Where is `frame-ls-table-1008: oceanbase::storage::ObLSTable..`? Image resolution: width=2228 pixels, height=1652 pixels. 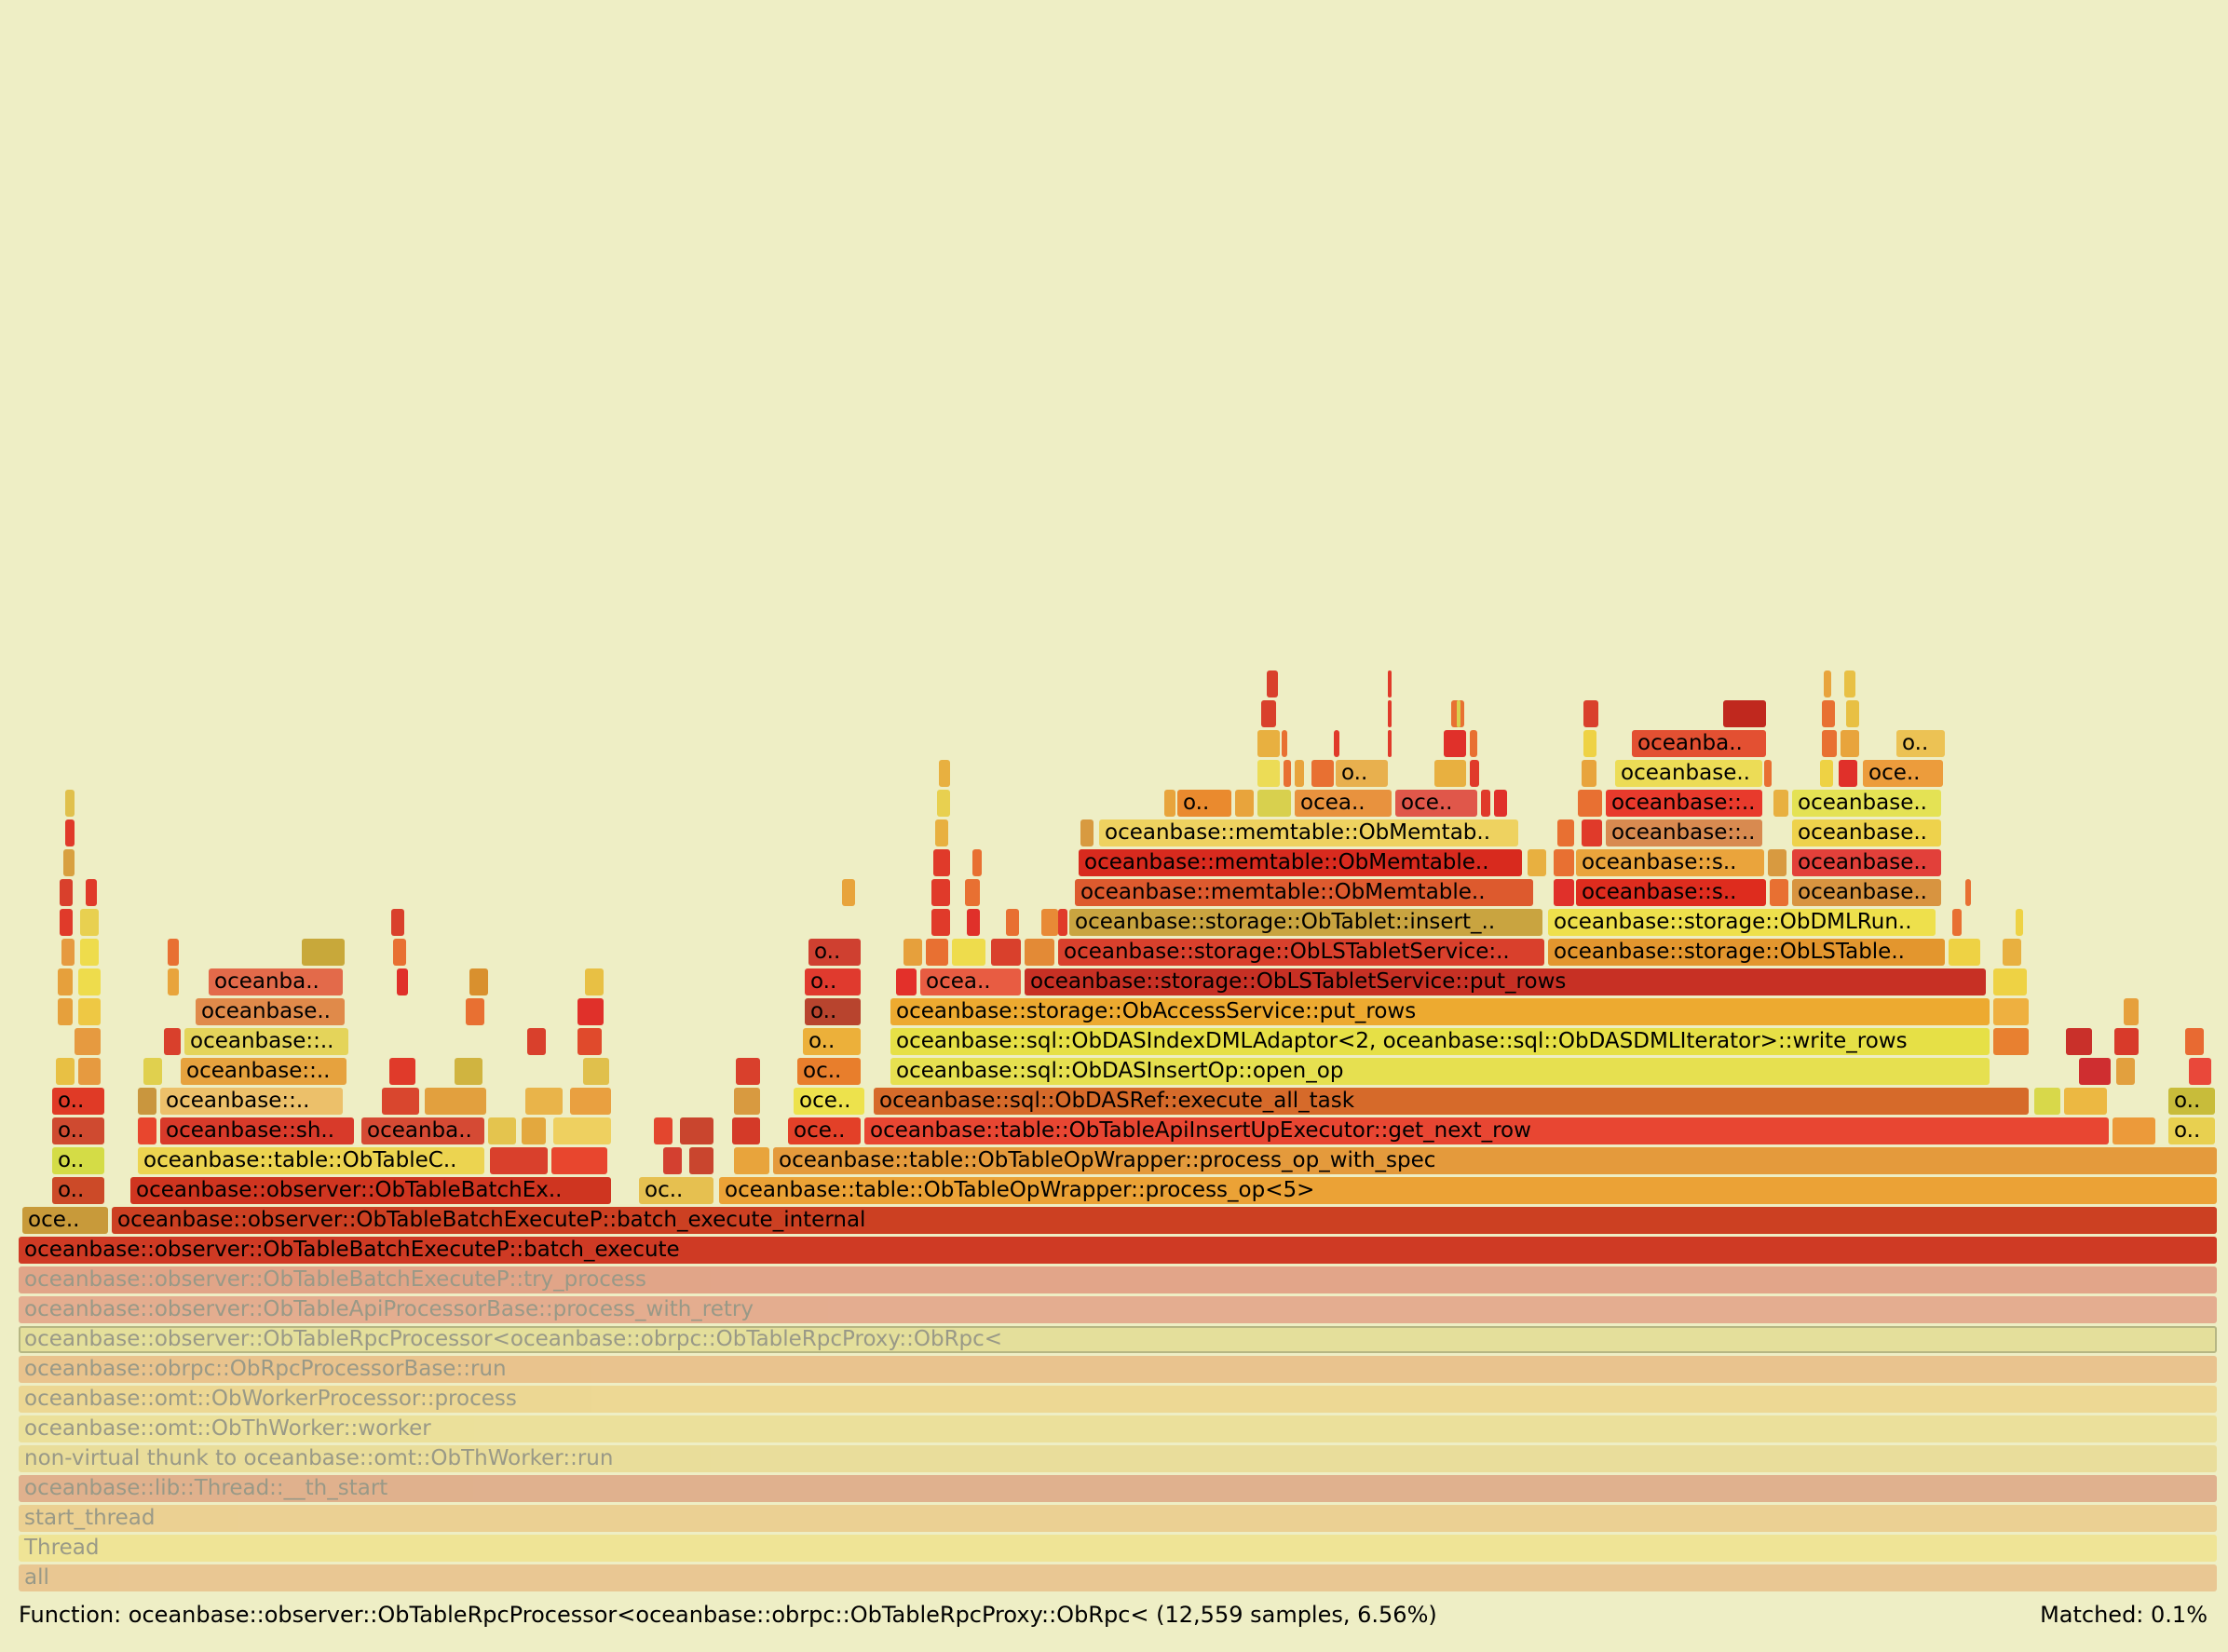 frame-ls-table-1008: oceanbase::storage::ObLSTable.. is located at coordinates (1746, 952).